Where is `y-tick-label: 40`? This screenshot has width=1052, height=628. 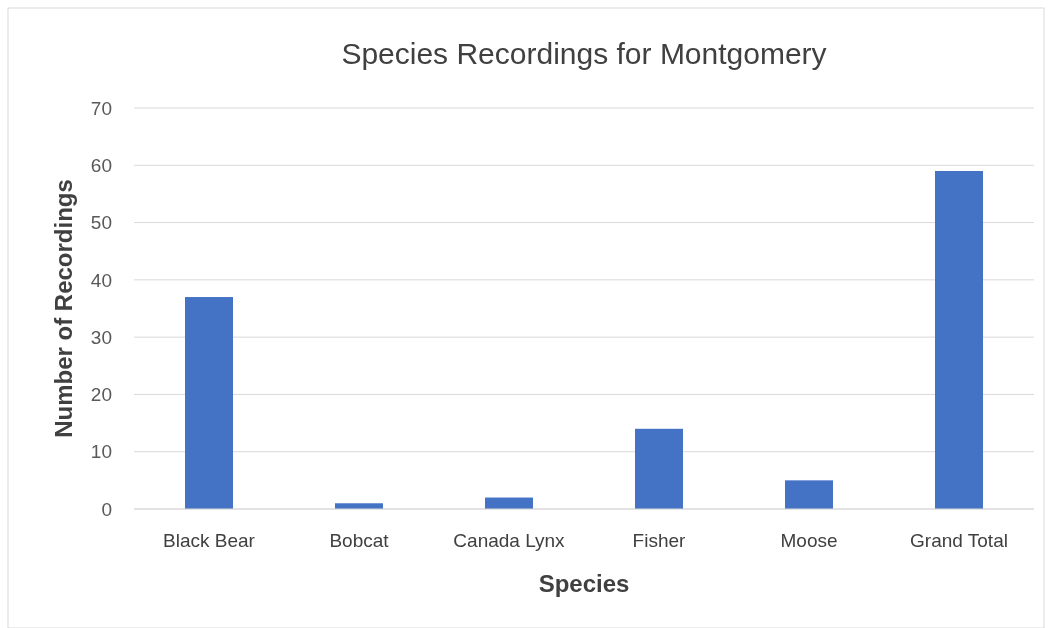
y-tick-label: 40 is located at coordinates (101, 280).